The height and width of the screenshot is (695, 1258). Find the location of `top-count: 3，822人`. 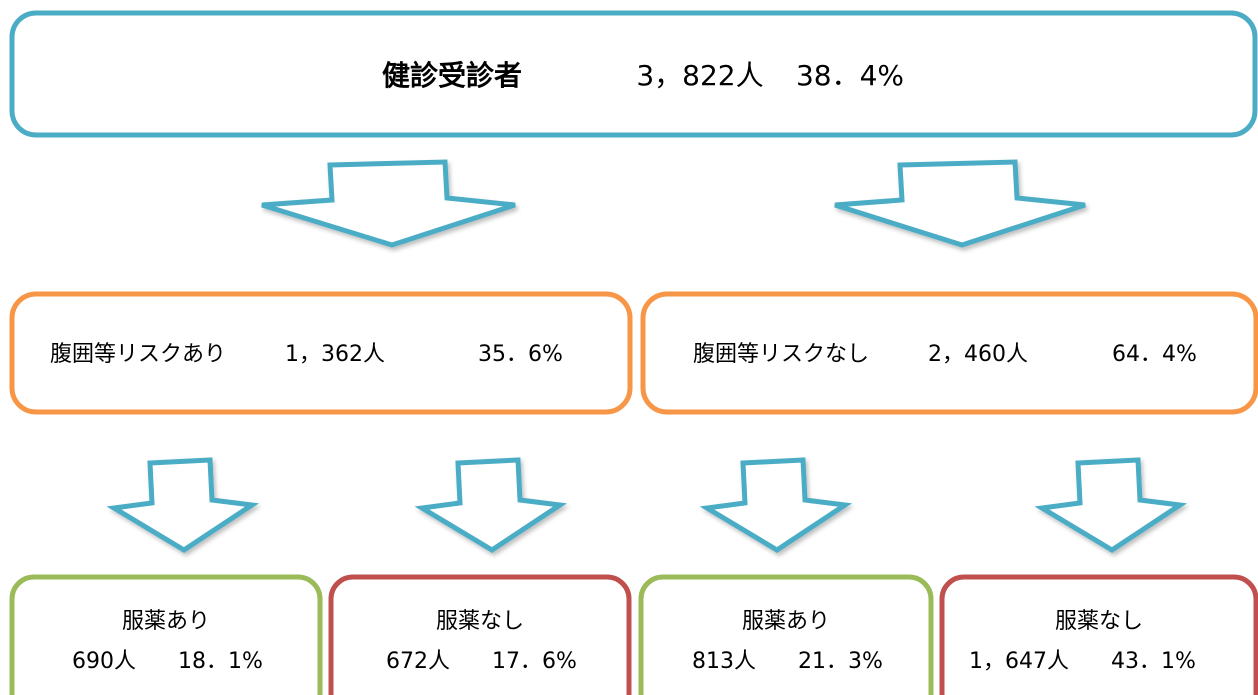

top-count: 3，822人 is located at coordinates (699, 75).